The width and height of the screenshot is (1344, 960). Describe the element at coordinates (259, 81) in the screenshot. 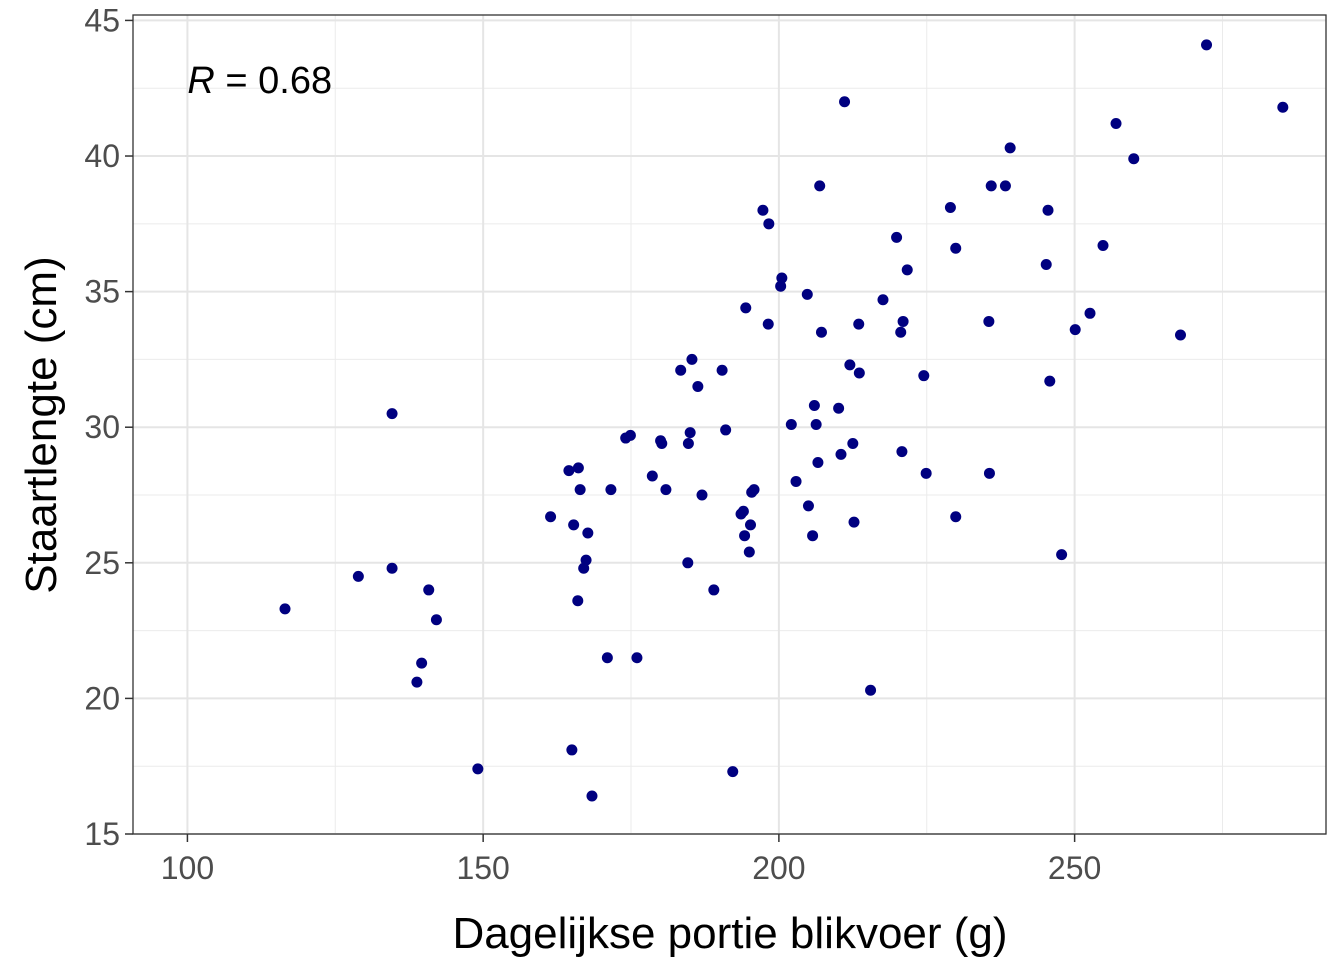

I see `correlation-annotation: R = 0.68` at that location.